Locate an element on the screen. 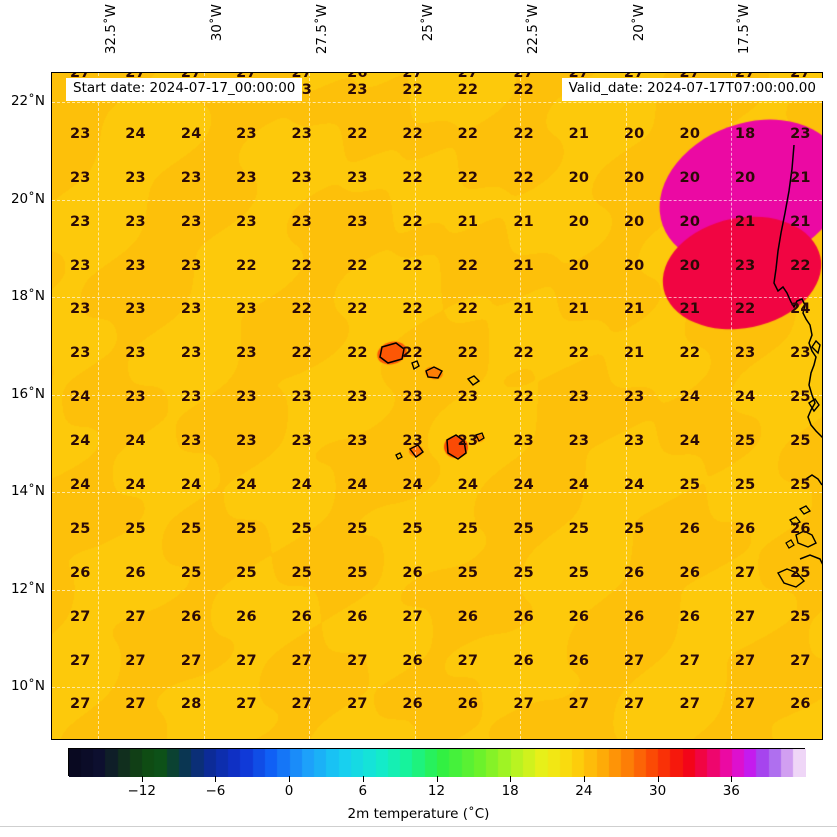  lat-tick-label: 16˚N is located at coordinates (27, 393).